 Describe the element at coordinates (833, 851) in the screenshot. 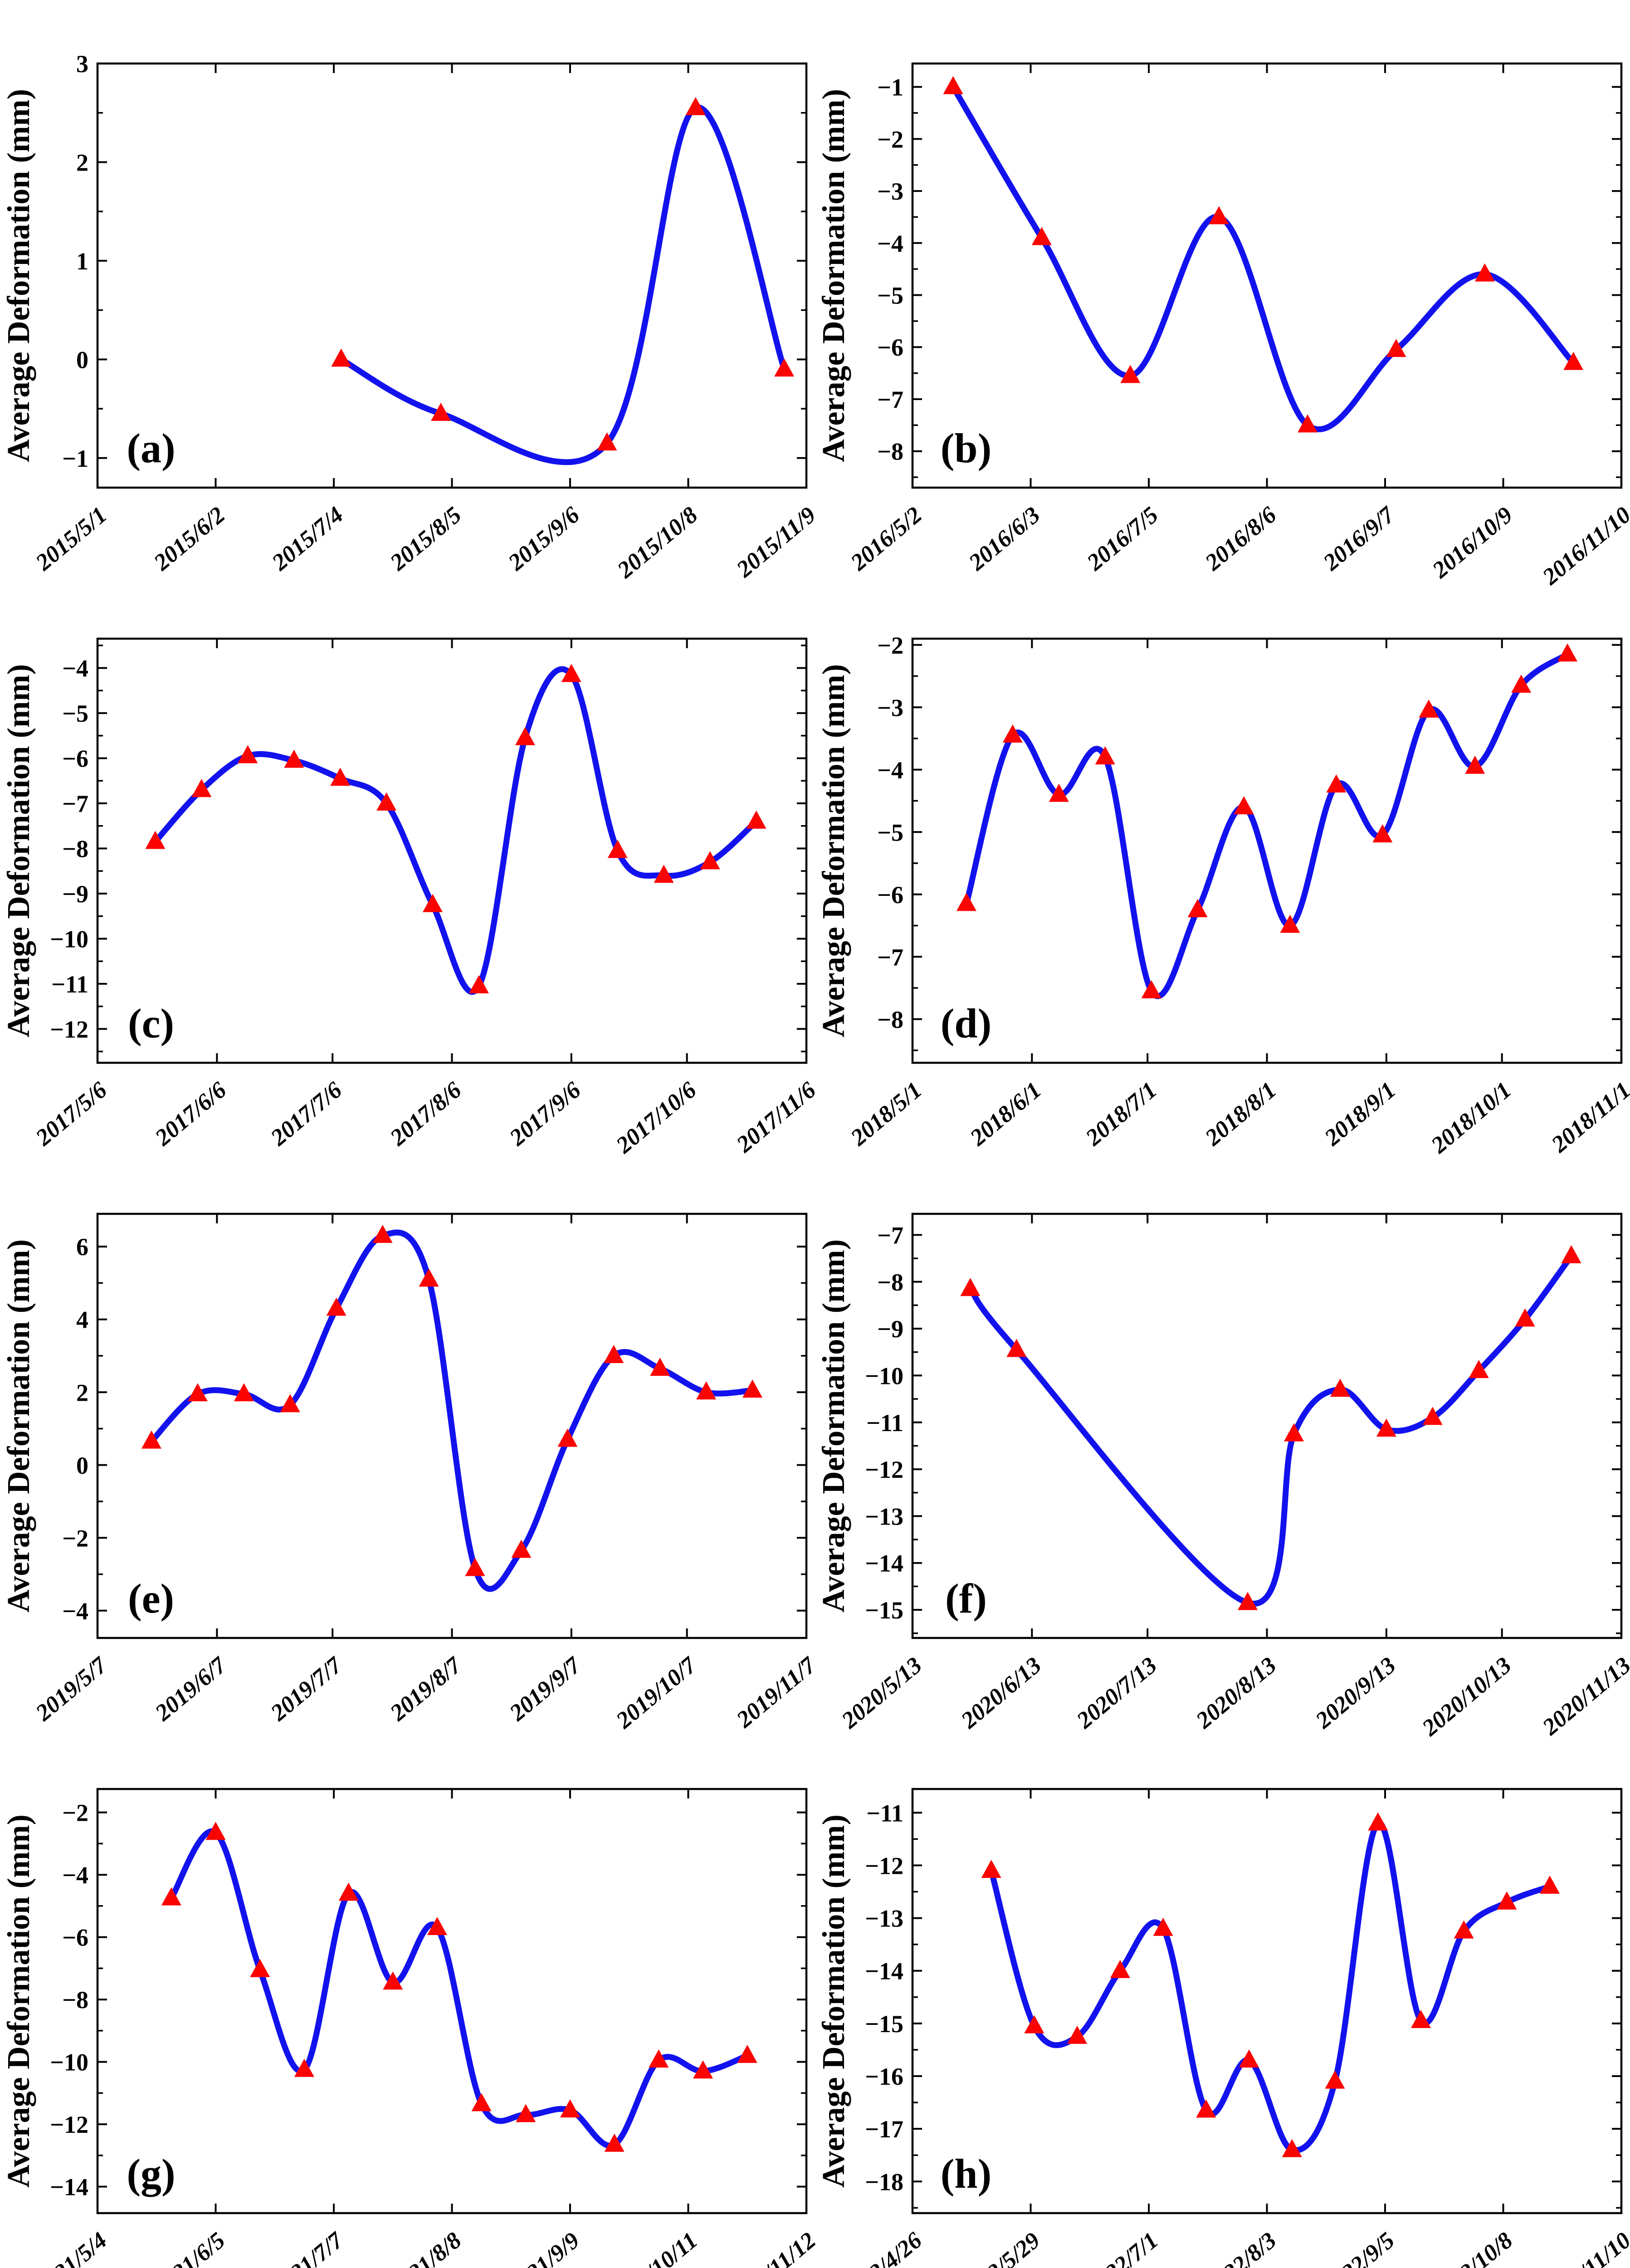

I see `y-axis-title: Average Deformation (mm)` at that location.